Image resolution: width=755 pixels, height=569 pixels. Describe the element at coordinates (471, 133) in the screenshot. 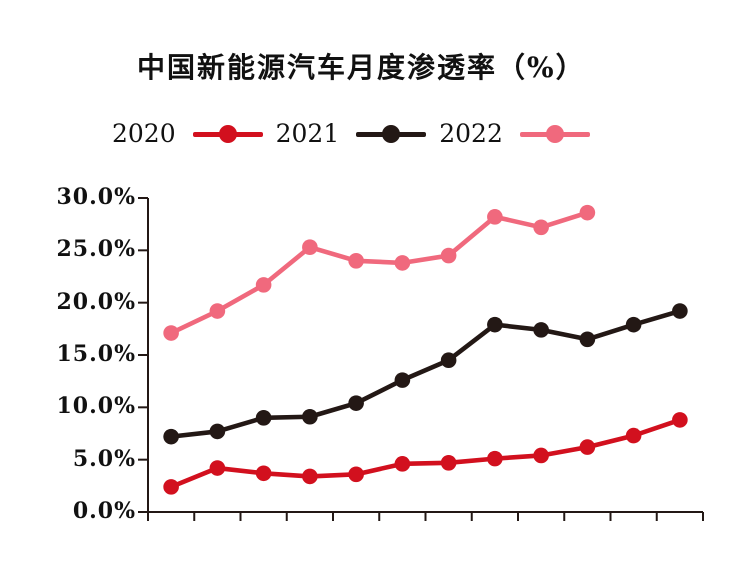

I see `legend-label-2022: 2022` at that location.